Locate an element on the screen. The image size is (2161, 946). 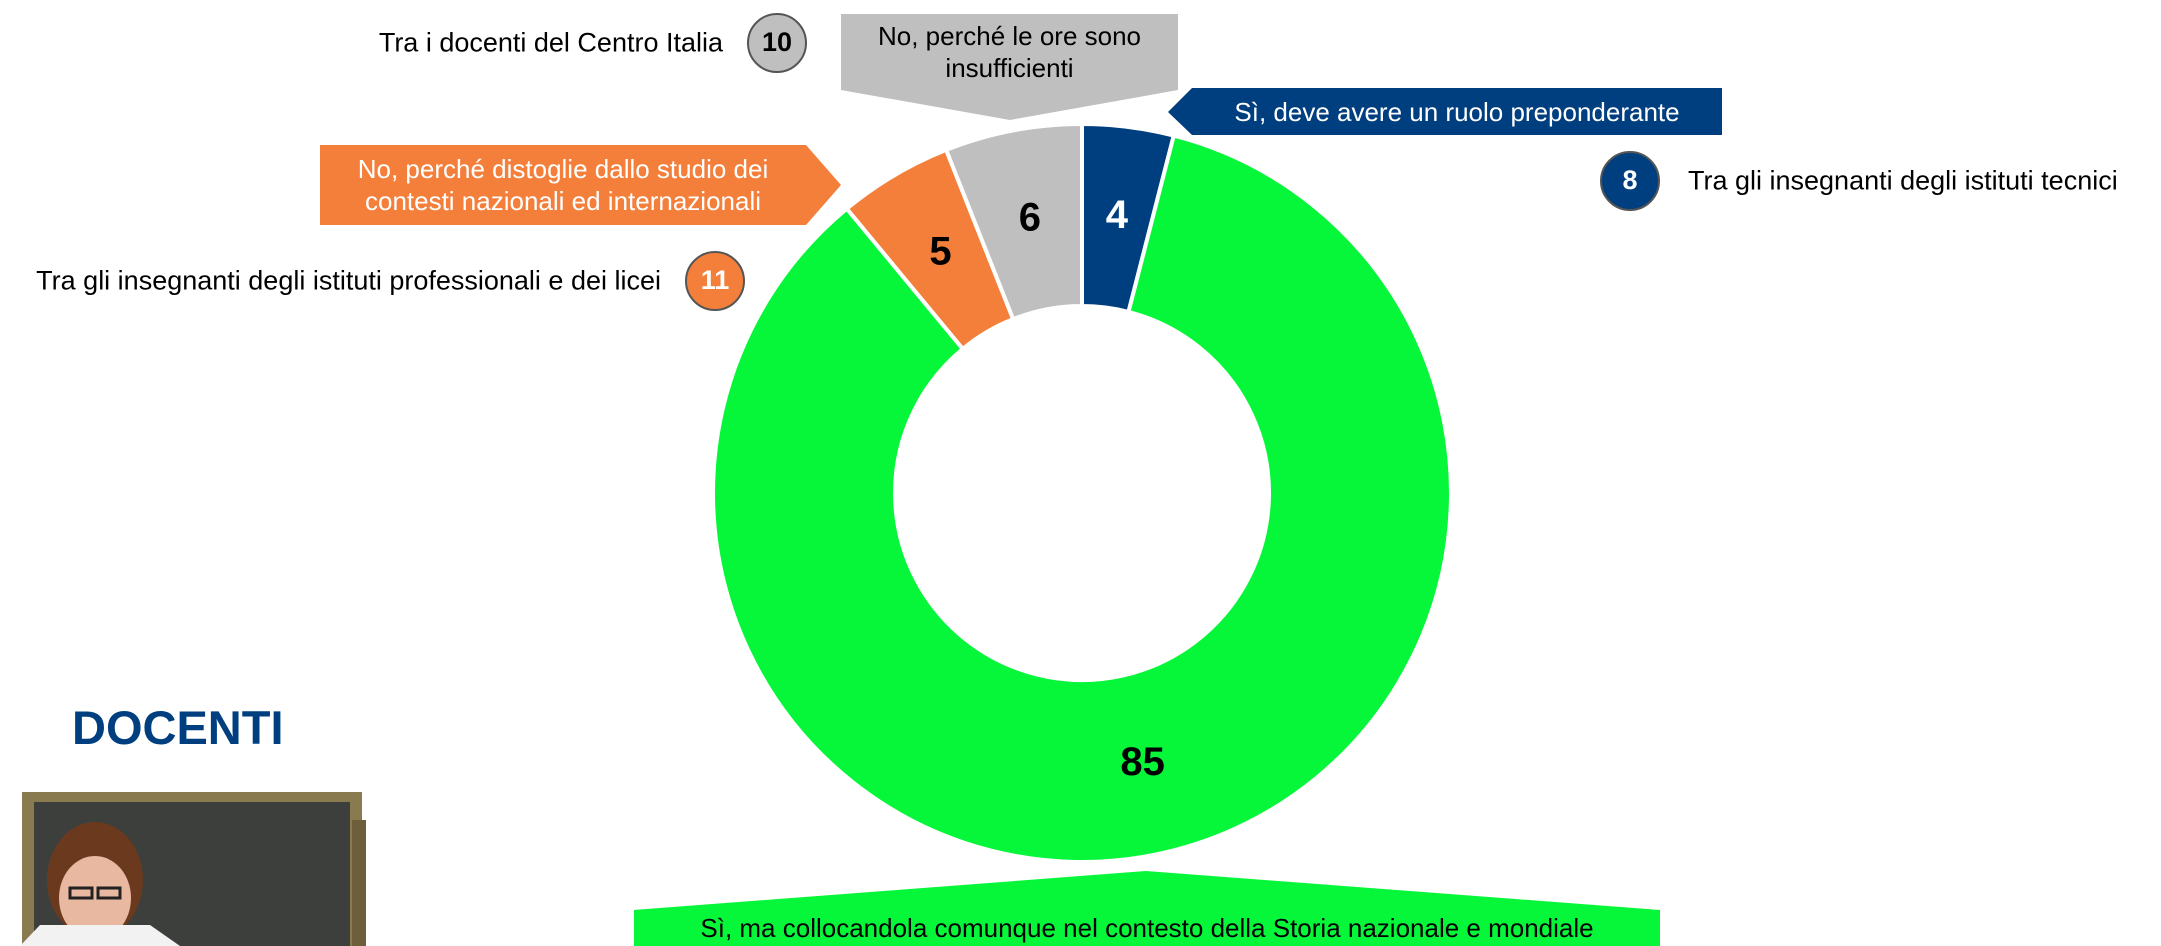
annotation-value: 8 is located at coordinates (1629, 180).